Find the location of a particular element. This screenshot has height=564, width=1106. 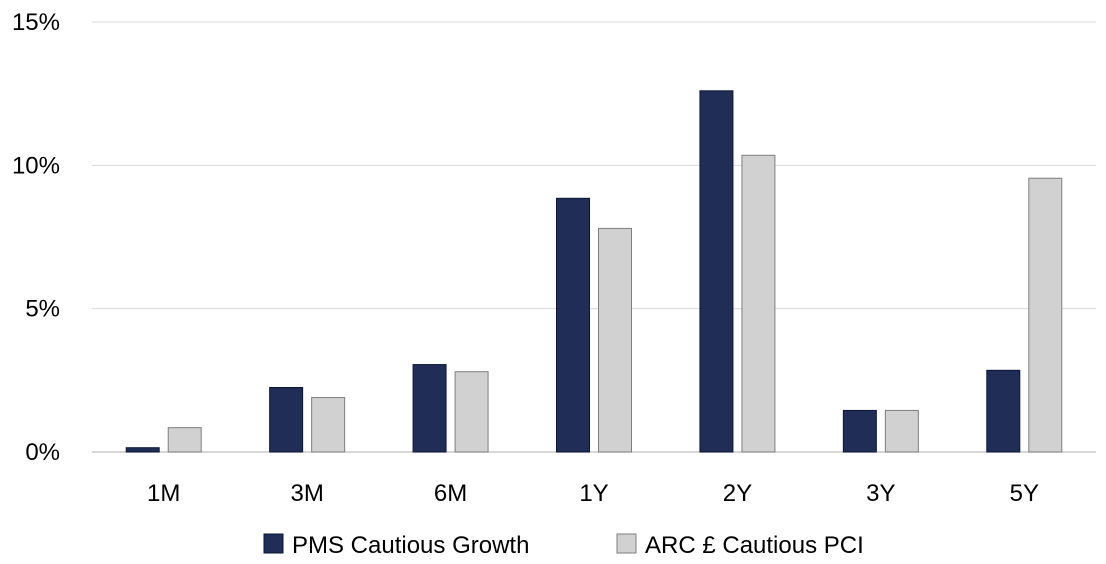

legend: PMS Cautious Growth ARC £ Cautious PCI is located at coordinates (563, 545).